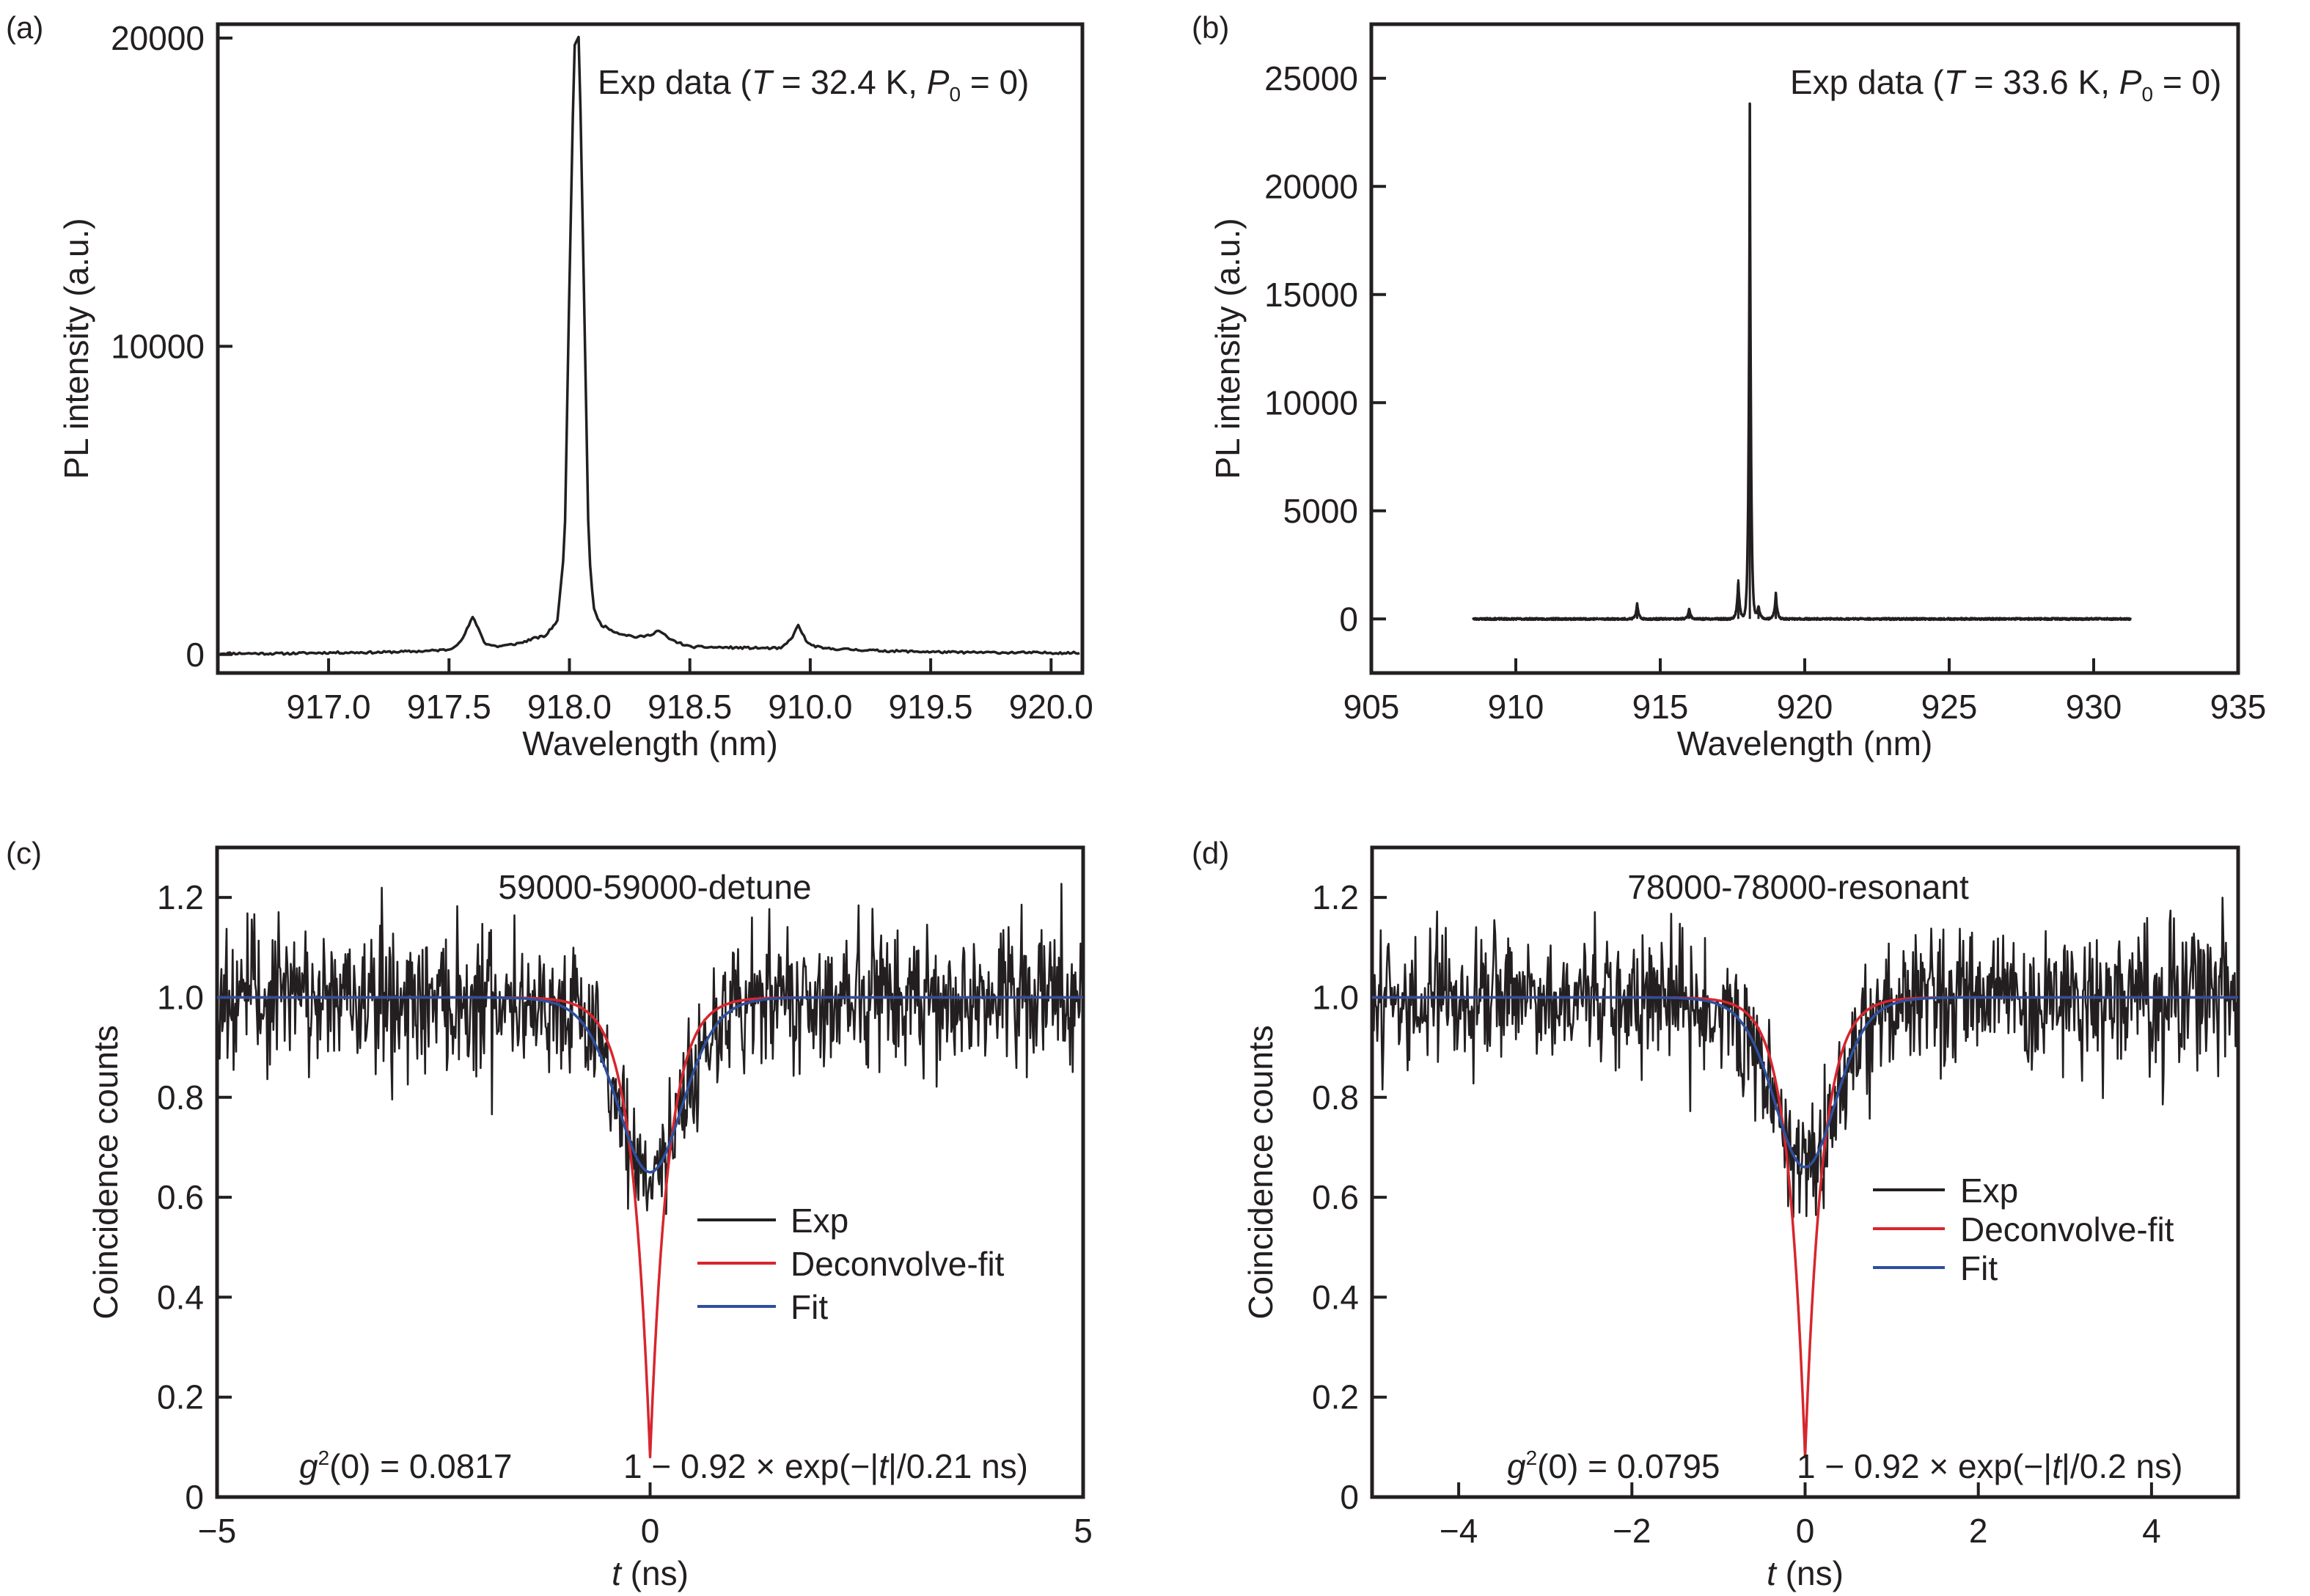  I want to click on y-tick-label: 25000, so click(1311, 78).